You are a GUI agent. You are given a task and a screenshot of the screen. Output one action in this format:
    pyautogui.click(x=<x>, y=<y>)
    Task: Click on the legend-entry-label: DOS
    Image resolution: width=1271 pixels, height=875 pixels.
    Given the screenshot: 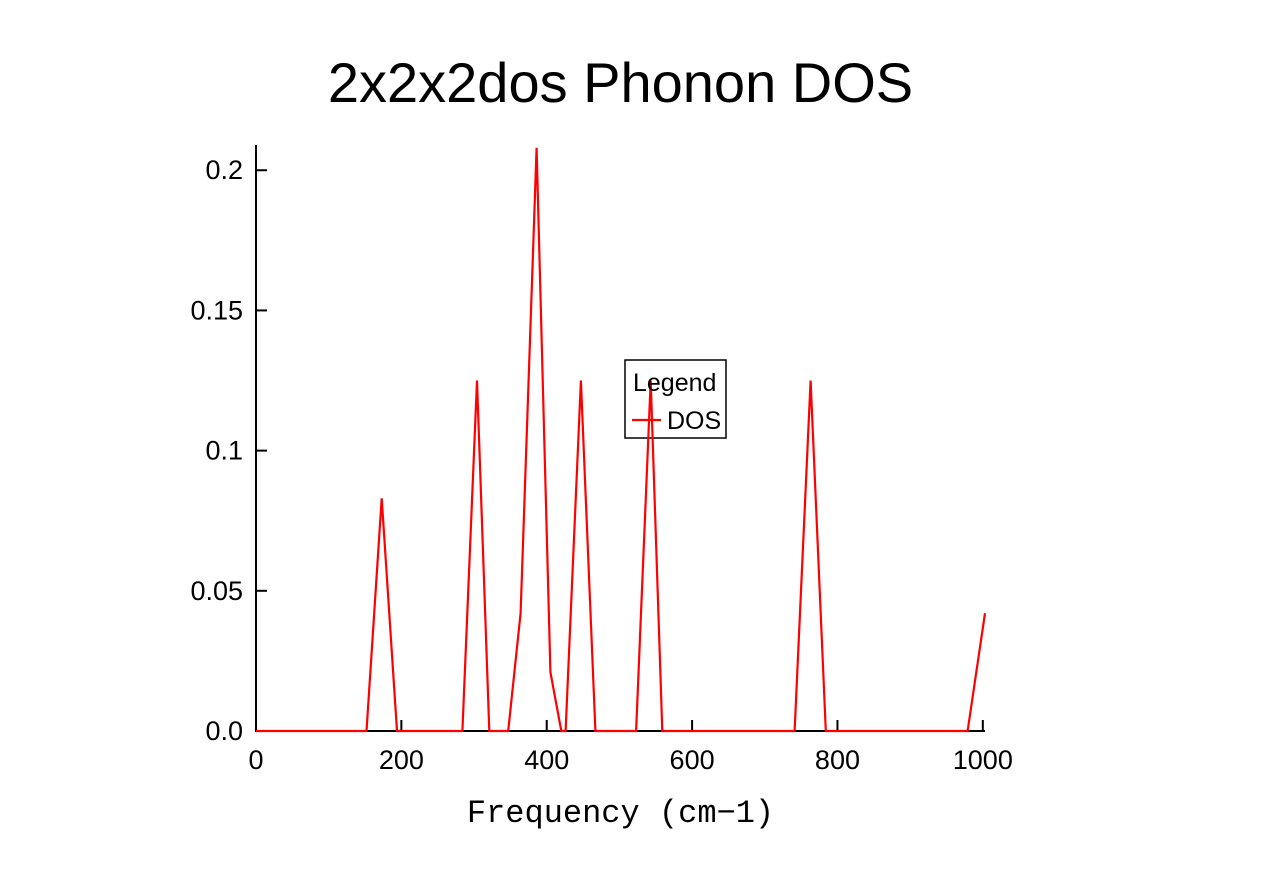 What is the action you would take?
    pyautogui.click(x=694, y=421)
    